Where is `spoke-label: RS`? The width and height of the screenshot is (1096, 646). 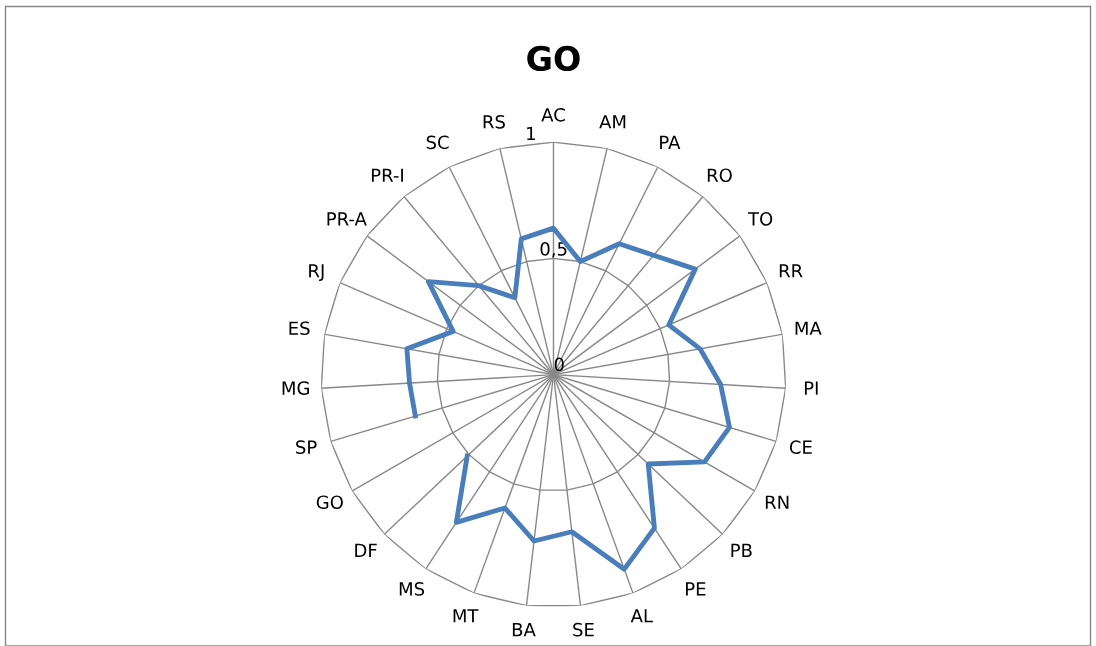 spoke-label: RS is located at coordinates (494, 121).